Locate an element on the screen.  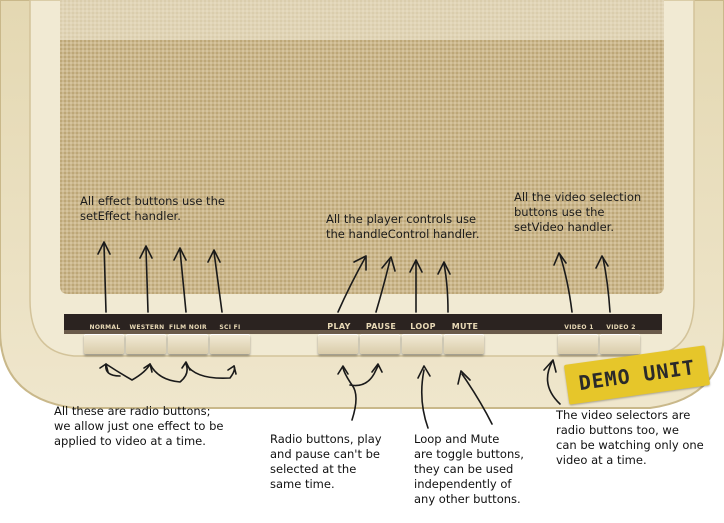
effect-label-sci-fi: SCI FI is located at coordinates (230, 327).